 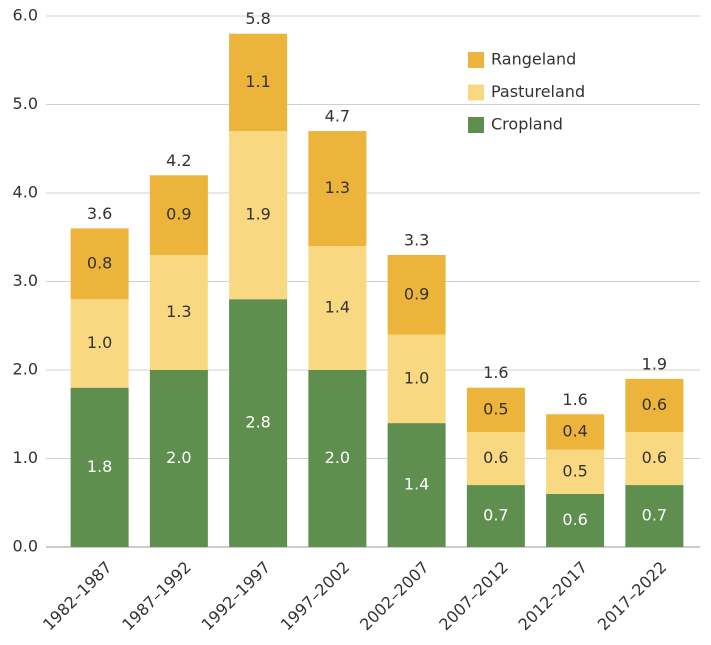 What do you see at coordinates (156, 596) in the screenshot?
I see `x-tick-label: 1987–1992` at bounding box center [156, 596].